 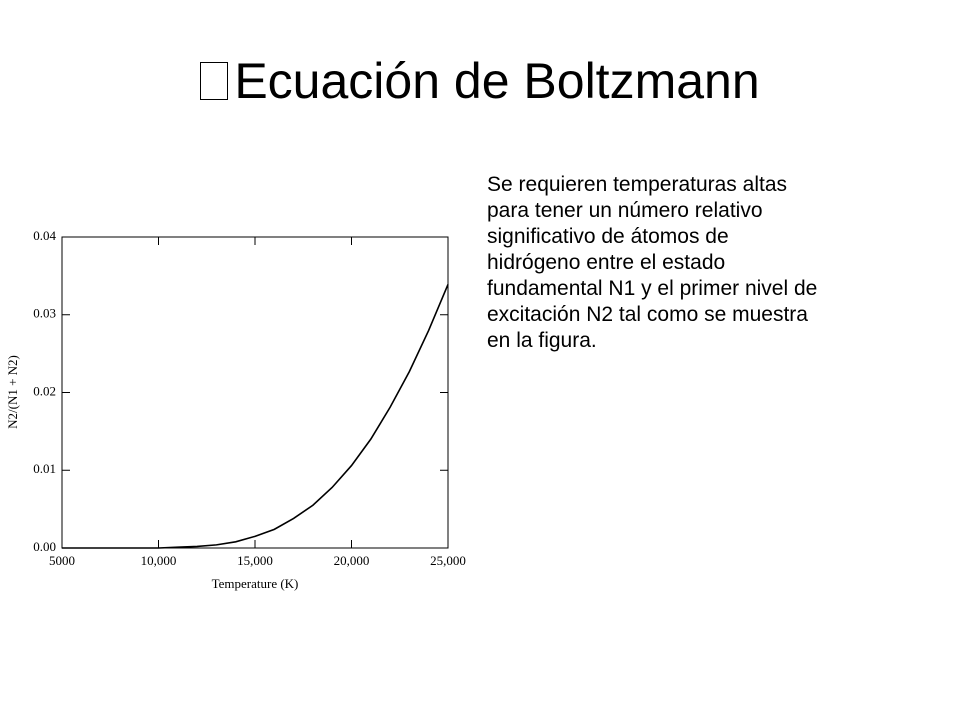 What do you see at coordinates (44, 546) in the screenshot?
I see `y-tick-label: 0.00` at bounding box center [44, 546].